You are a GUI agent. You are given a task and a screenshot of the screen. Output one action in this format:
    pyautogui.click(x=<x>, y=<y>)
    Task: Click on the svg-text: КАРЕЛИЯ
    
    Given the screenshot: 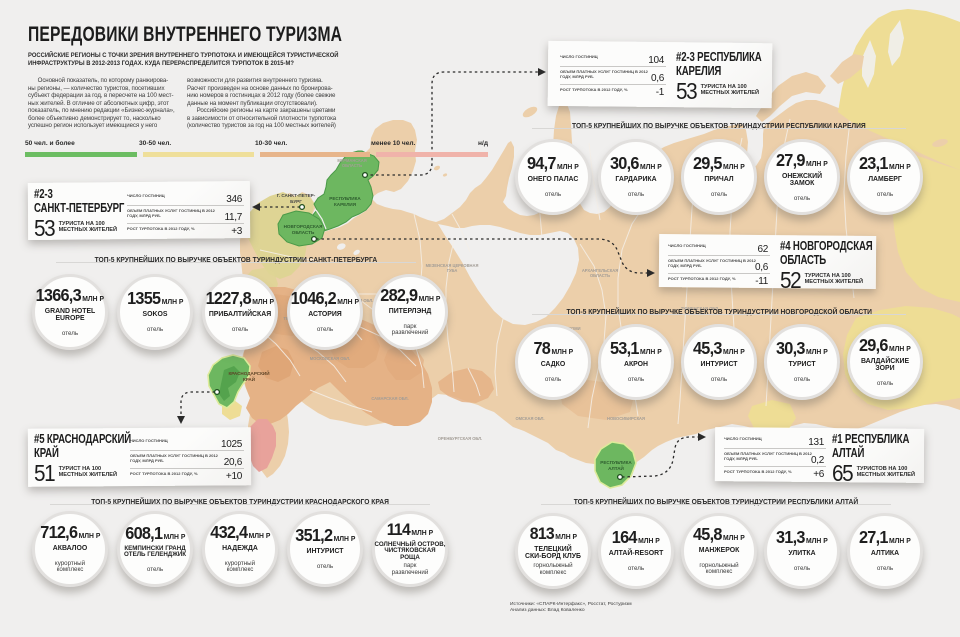 What is the action you would take?
    pyautogui.click(x=345, y=204)
    